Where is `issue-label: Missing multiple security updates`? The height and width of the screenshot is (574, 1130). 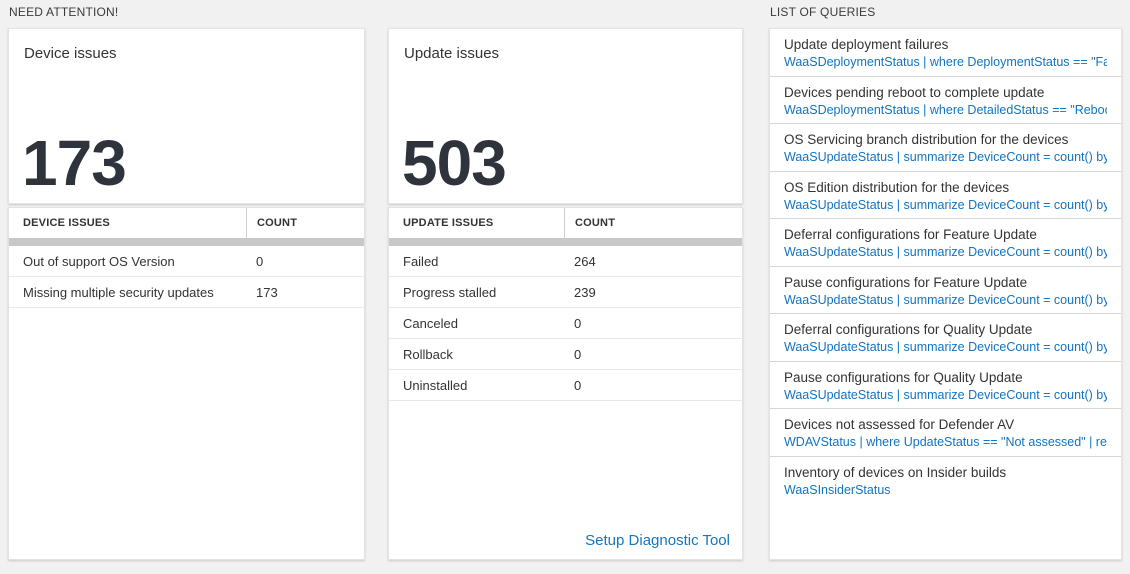
issue-label: Missing multiple security updates is located at coordinates (118, 292).